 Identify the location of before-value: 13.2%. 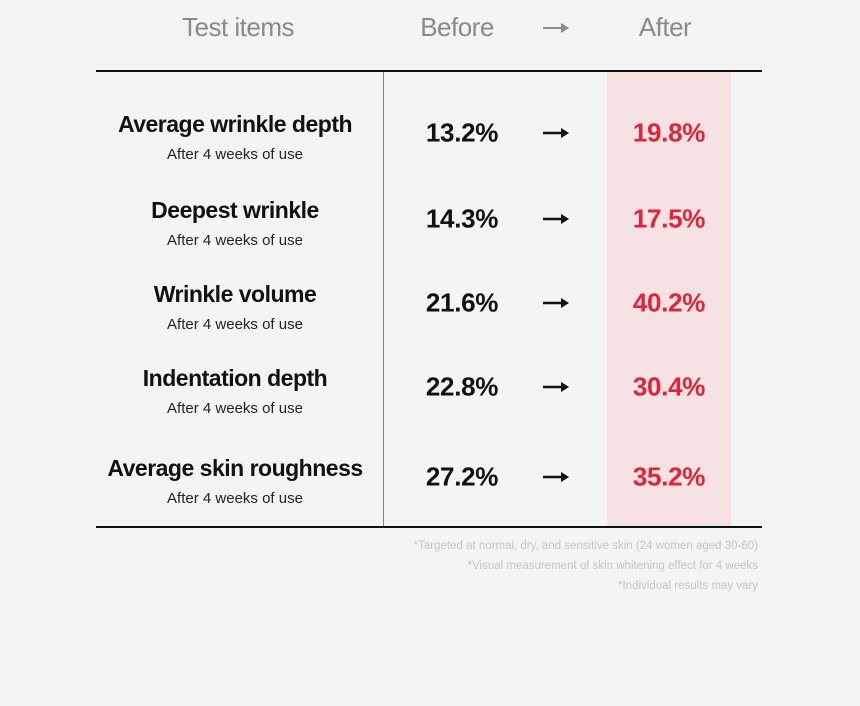
(462, 132).